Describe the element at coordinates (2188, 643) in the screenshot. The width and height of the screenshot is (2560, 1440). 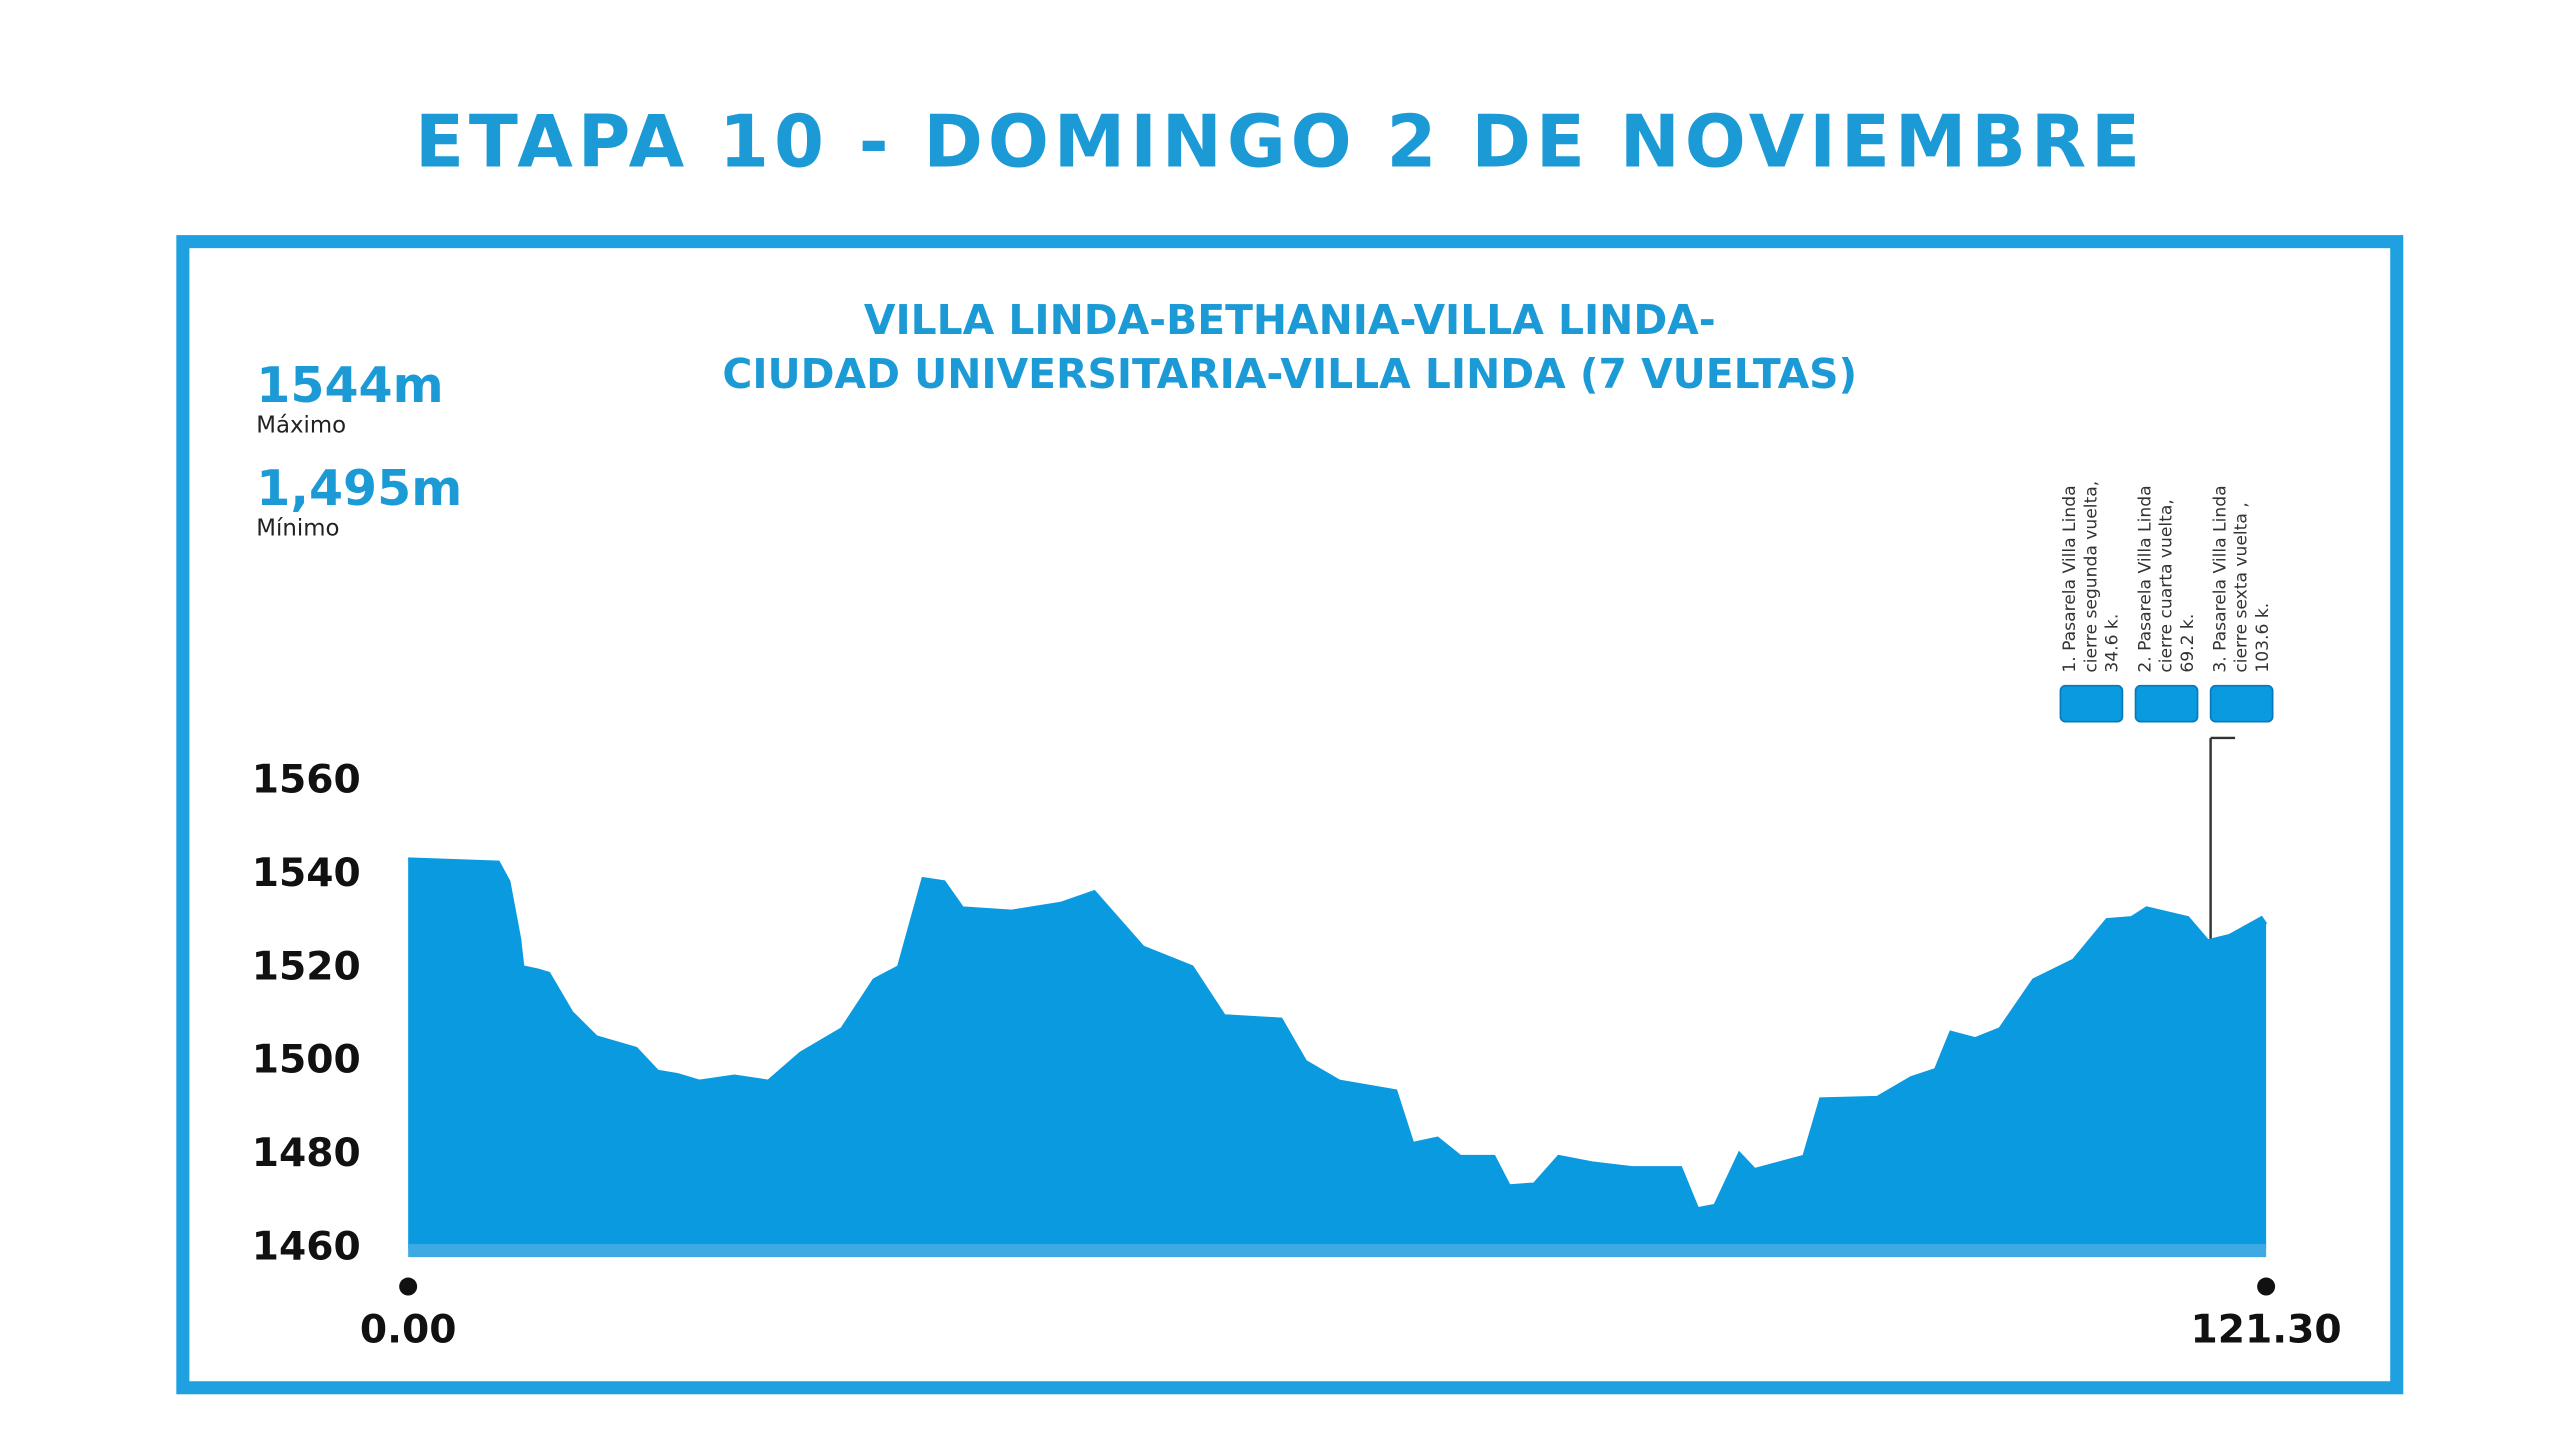
I see `annotation-text: 69.2 k.` at that location.